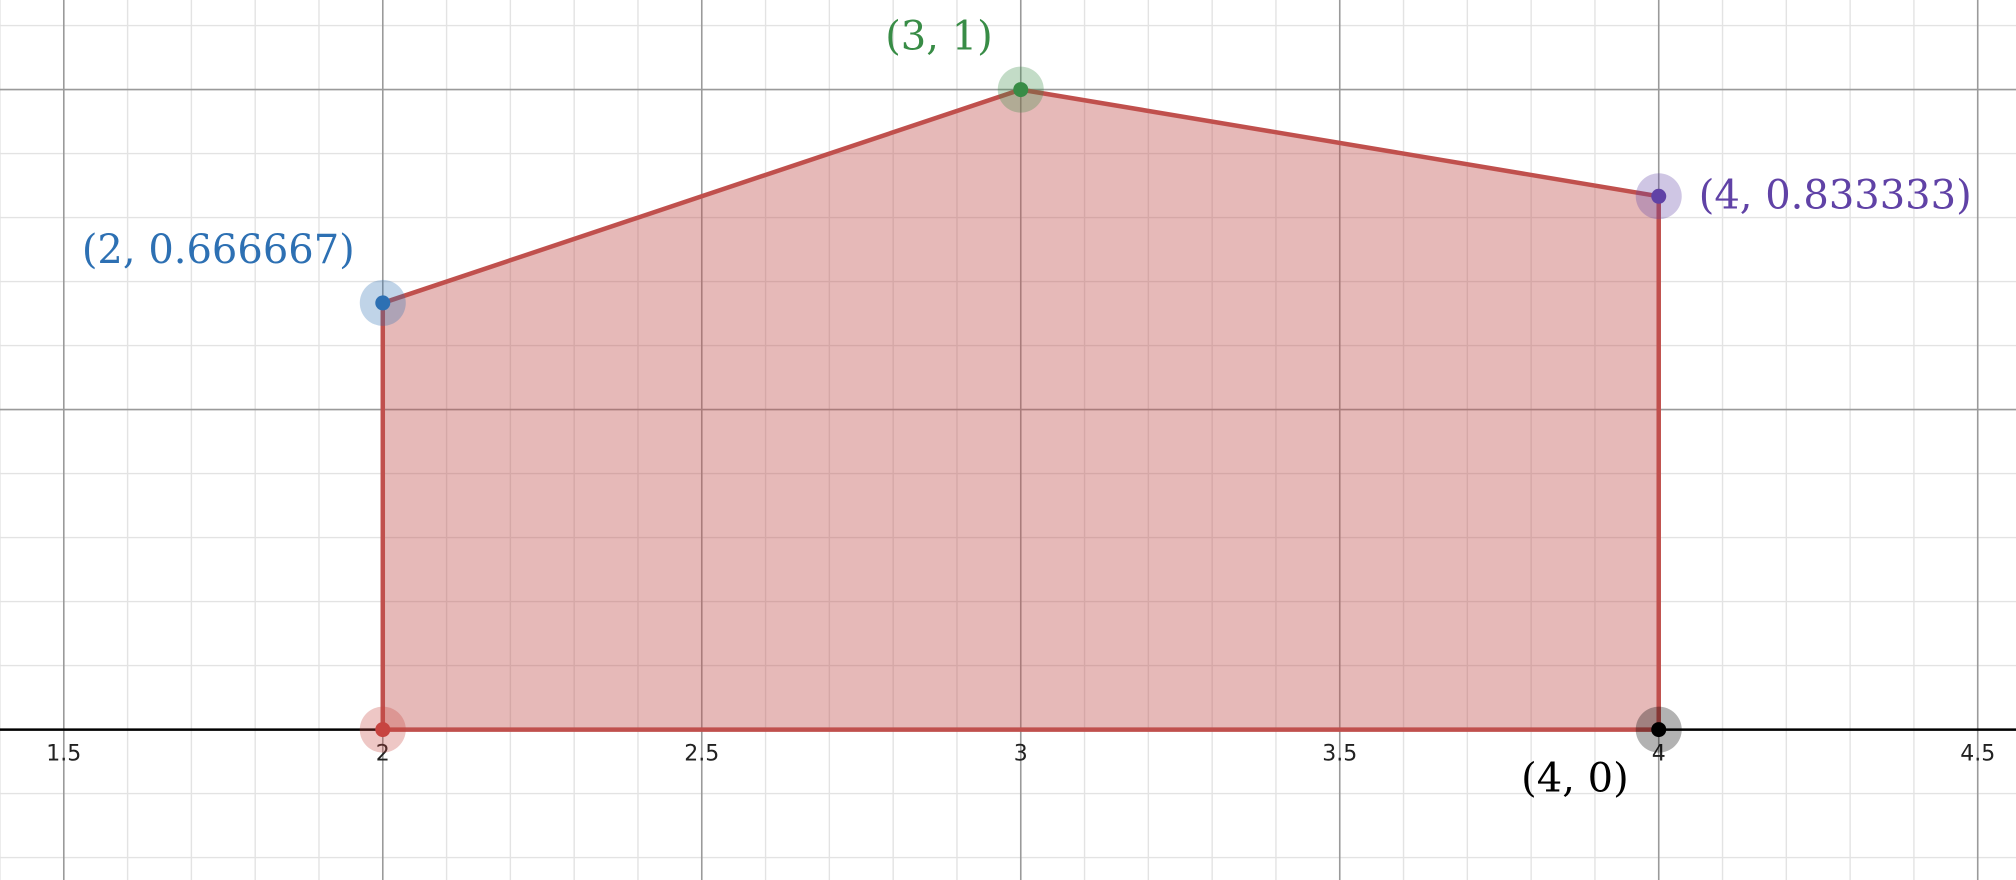 The image size is (2016, 880). Describe the element at coordinates (63, 754) in the screenshot. I see `x-tick-label: 1.5` at that location.